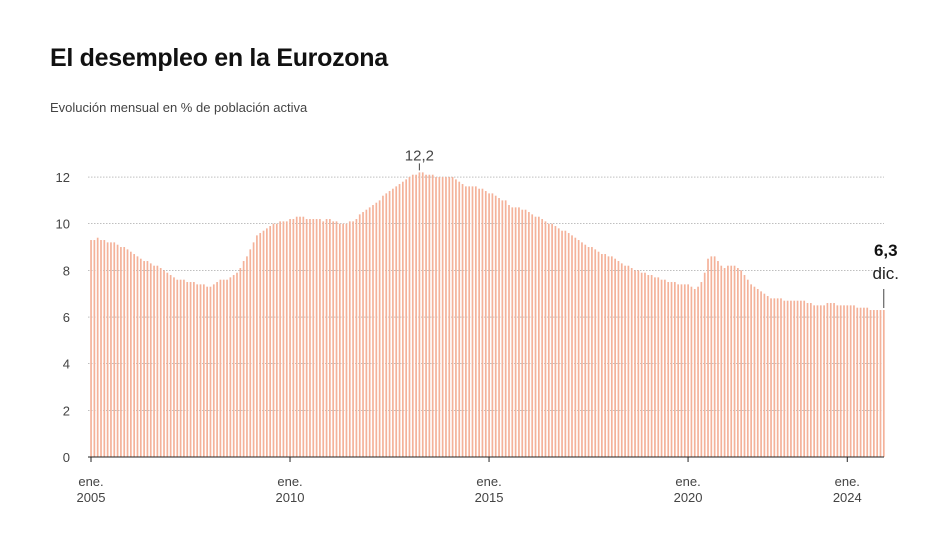 The width and height of the screenshot is (950, 533). What do you see at coordinates (886, 250) in the screenshot?
I see `last-value-annotation-label: 6,3` at bounding box center [886, 250].